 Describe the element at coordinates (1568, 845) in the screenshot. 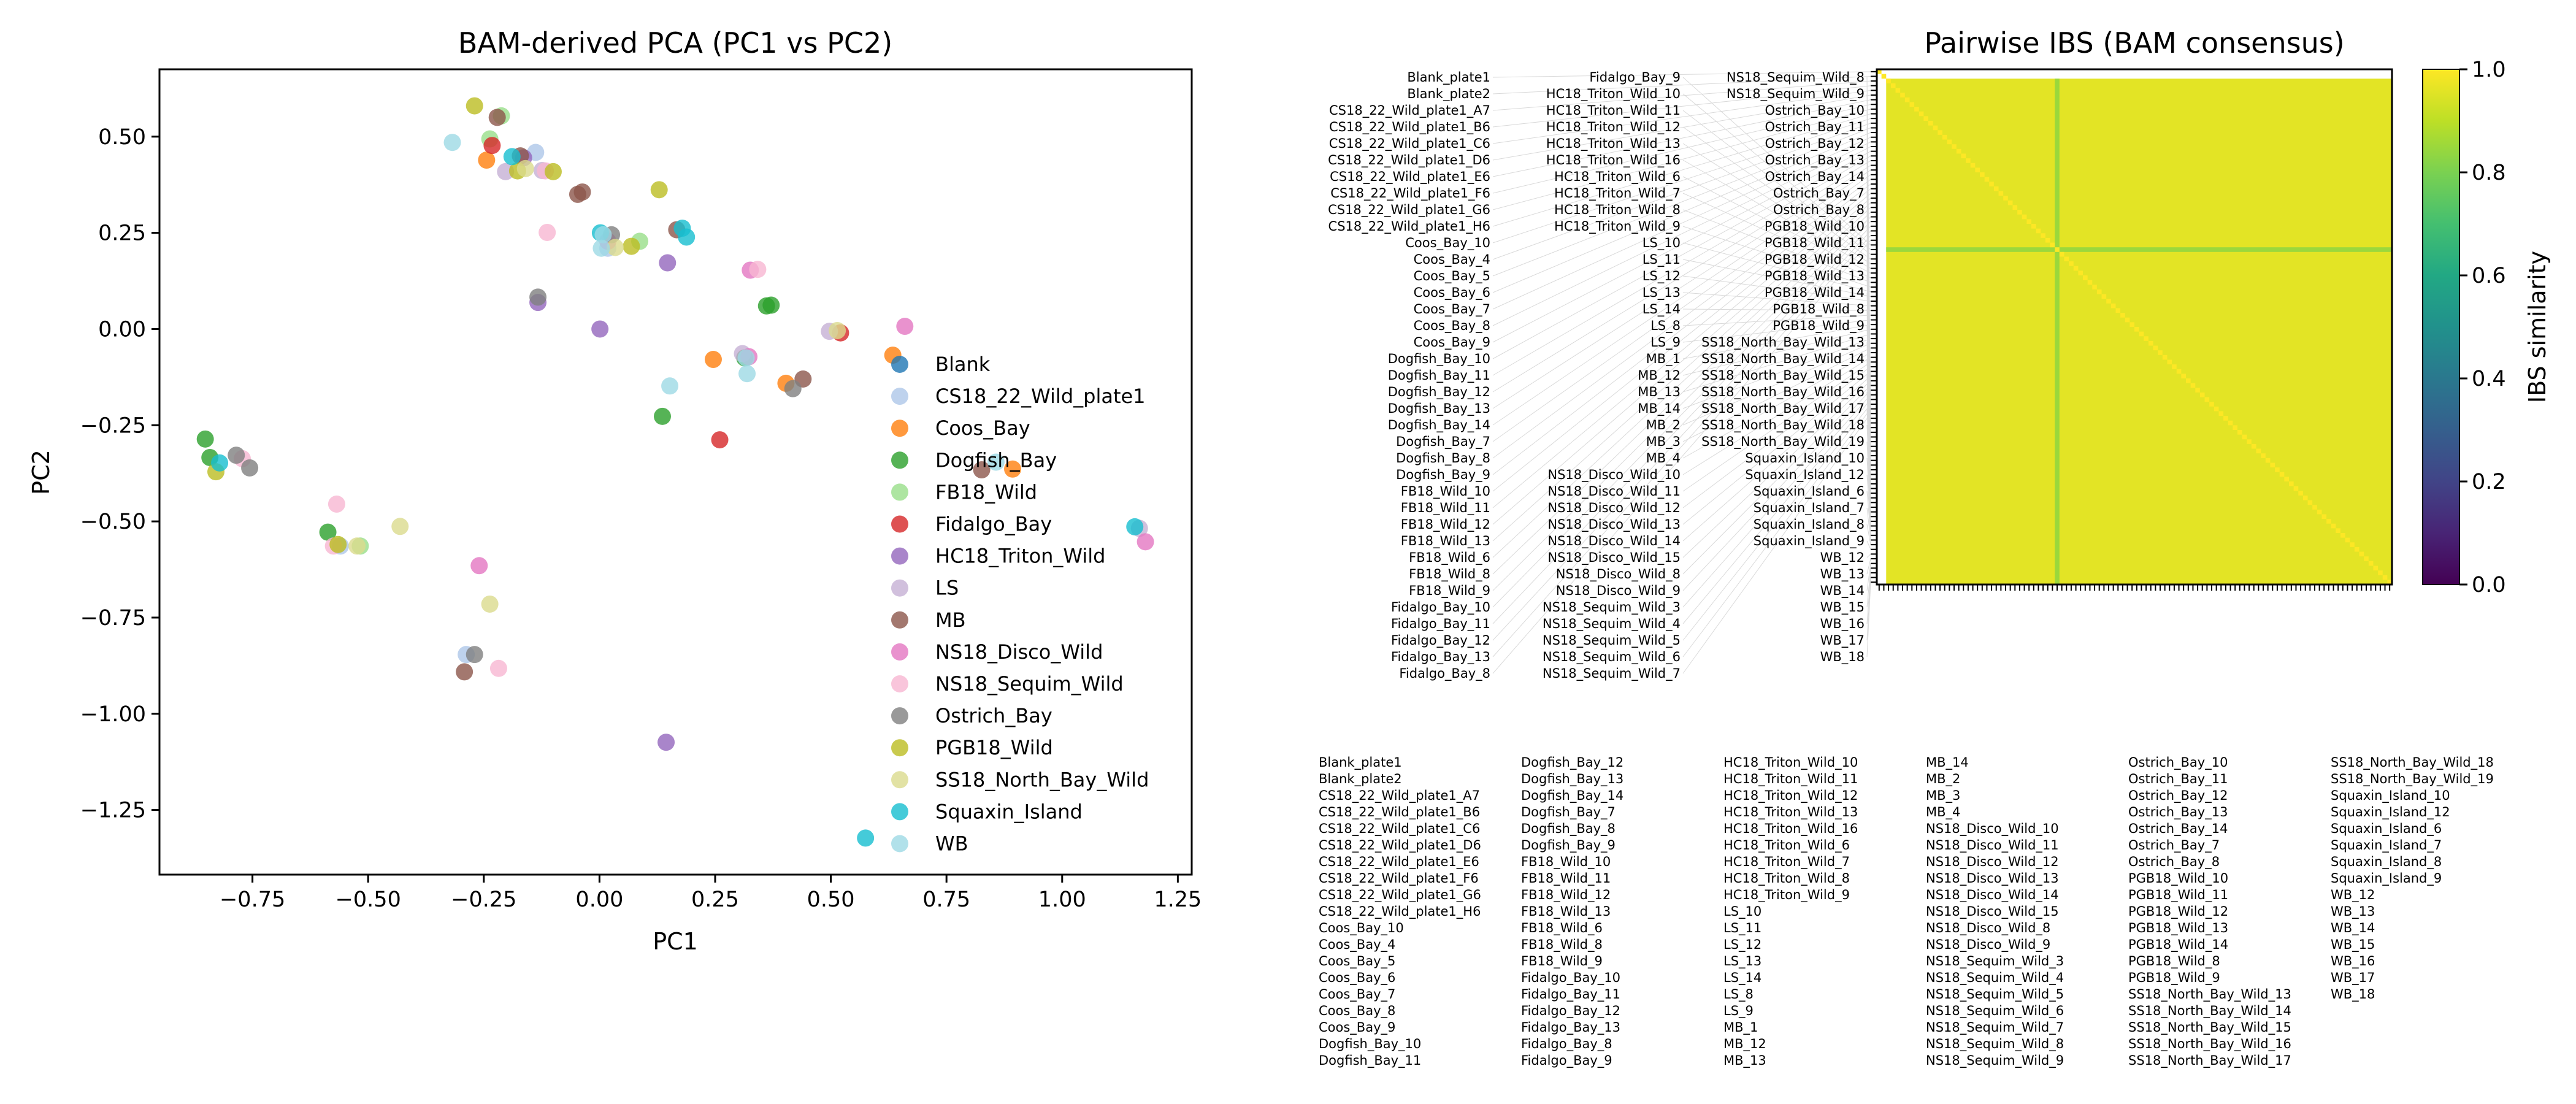

I see `column-label: Dogfish_Bay_9` at that location.